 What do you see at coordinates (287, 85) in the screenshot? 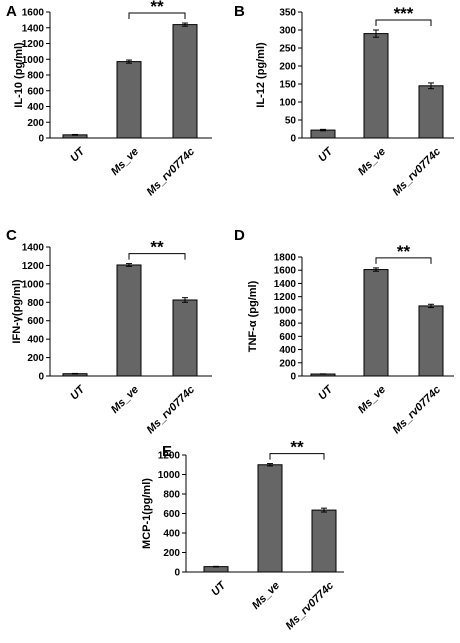
I see `y-tick-label: 150` at bounding box center [287, 85].